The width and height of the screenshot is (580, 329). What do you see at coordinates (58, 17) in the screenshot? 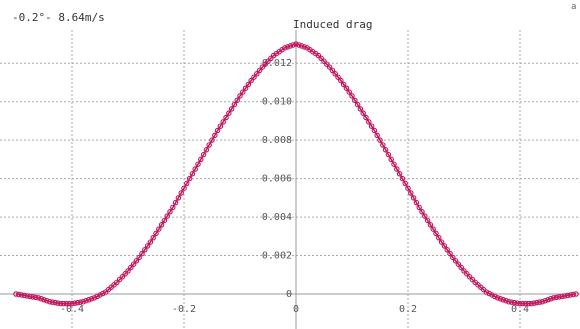
I see `condition-label: -0.2°- 8.64m/s` at bounding box center [58, 17].